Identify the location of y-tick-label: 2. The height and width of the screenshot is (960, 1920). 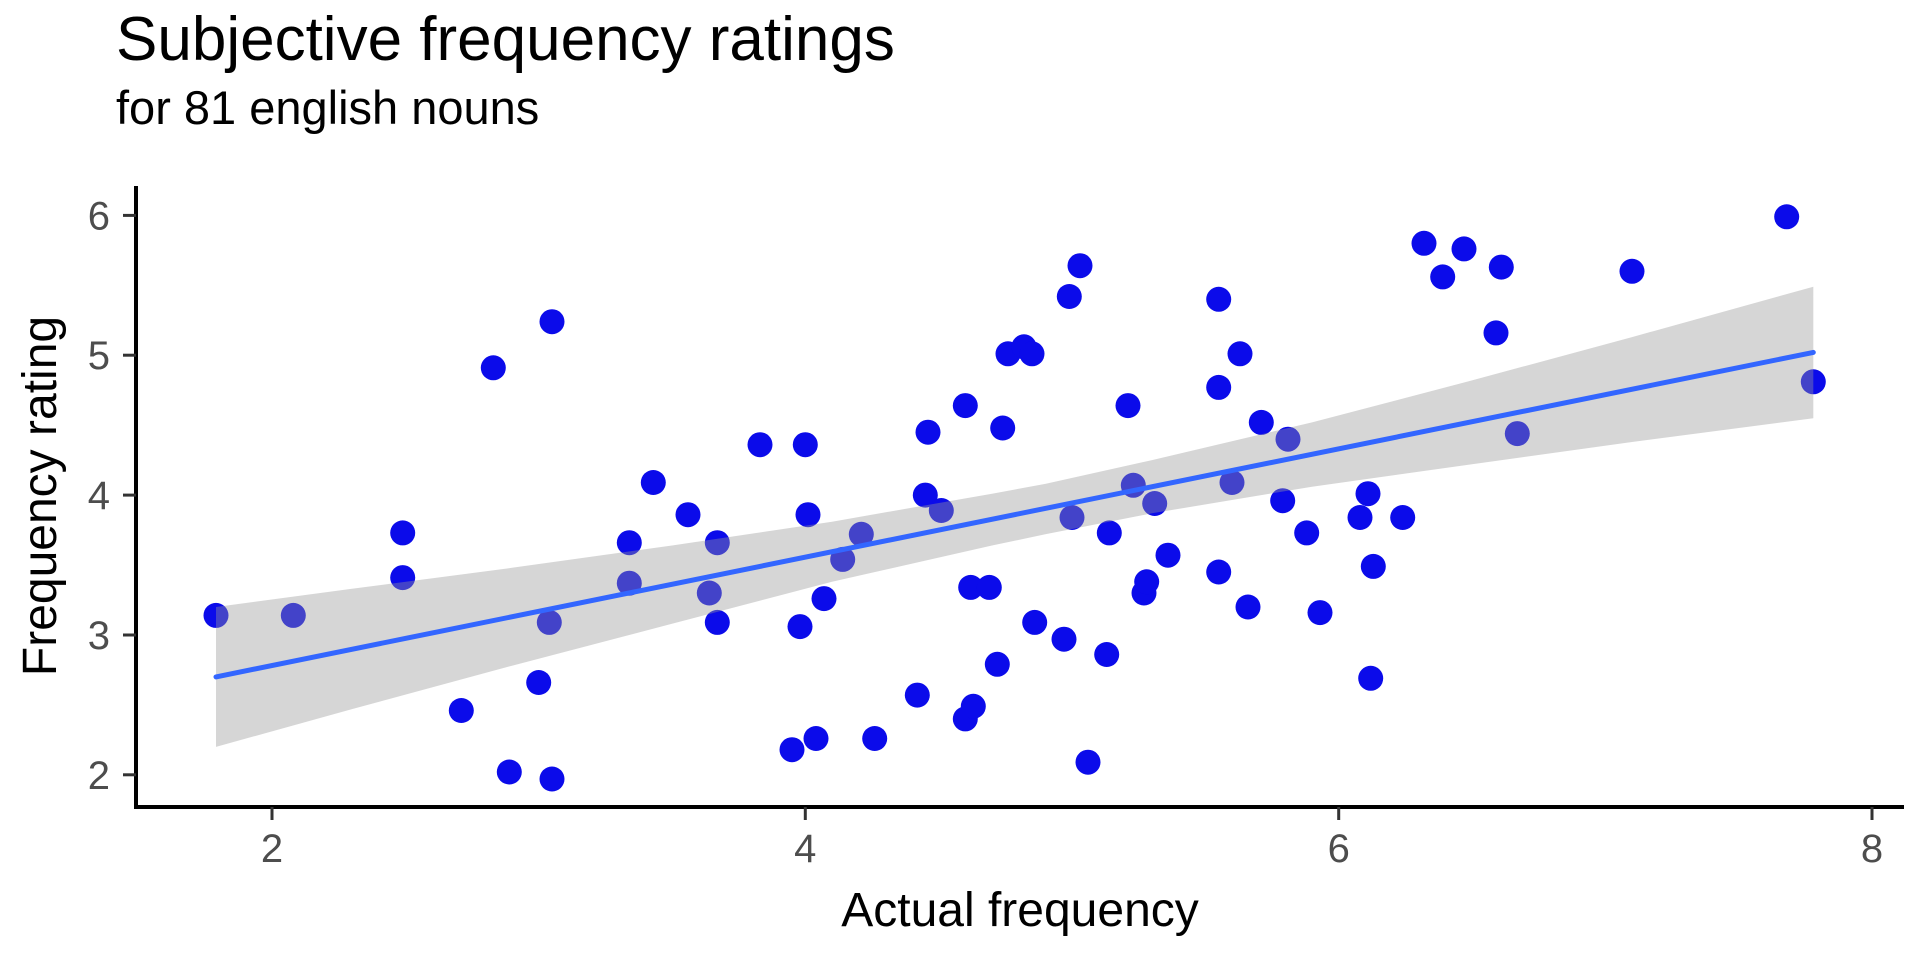
(99, 776).